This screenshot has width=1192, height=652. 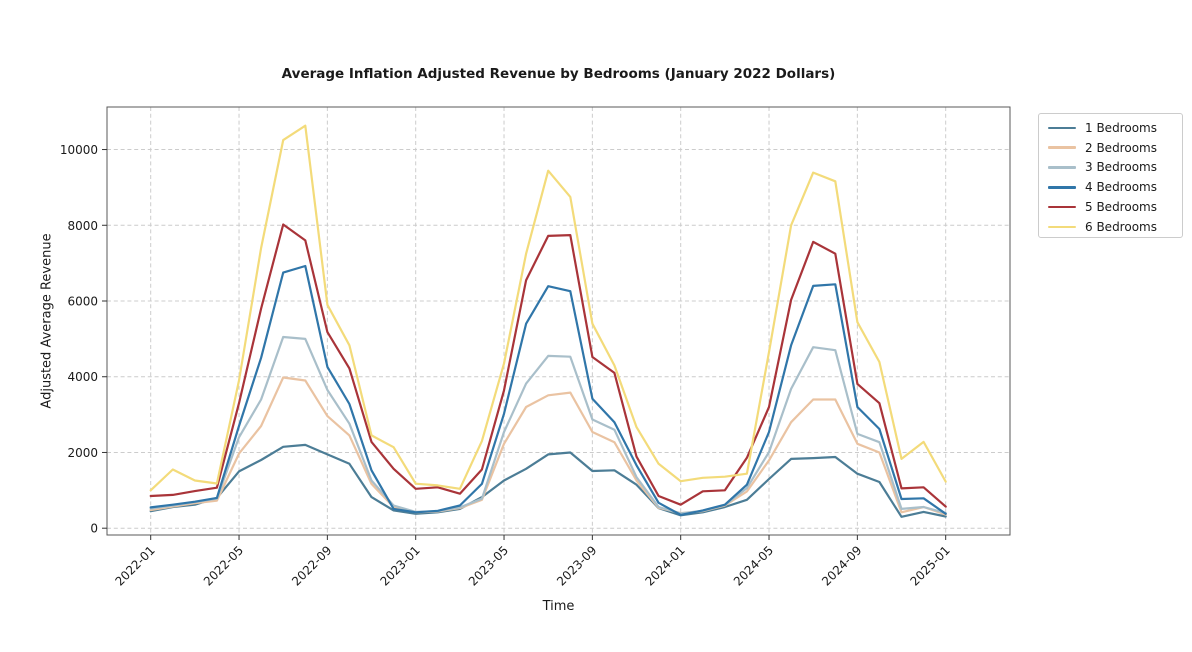 What do you see at coordinates (488, 565) in the screenshot?
I see `x-tick-label: 2023-05` at bounding box center [488, 565].